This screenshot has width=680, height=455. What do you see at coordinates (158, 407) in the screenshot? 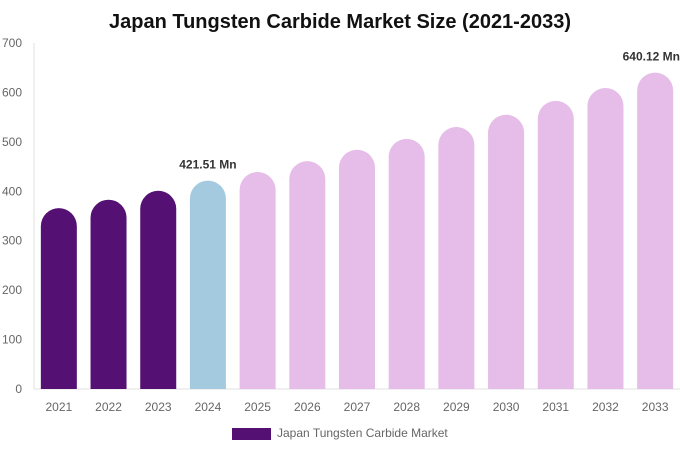
I see `x-tick-label: 2023` at bounding box center [158, 407].